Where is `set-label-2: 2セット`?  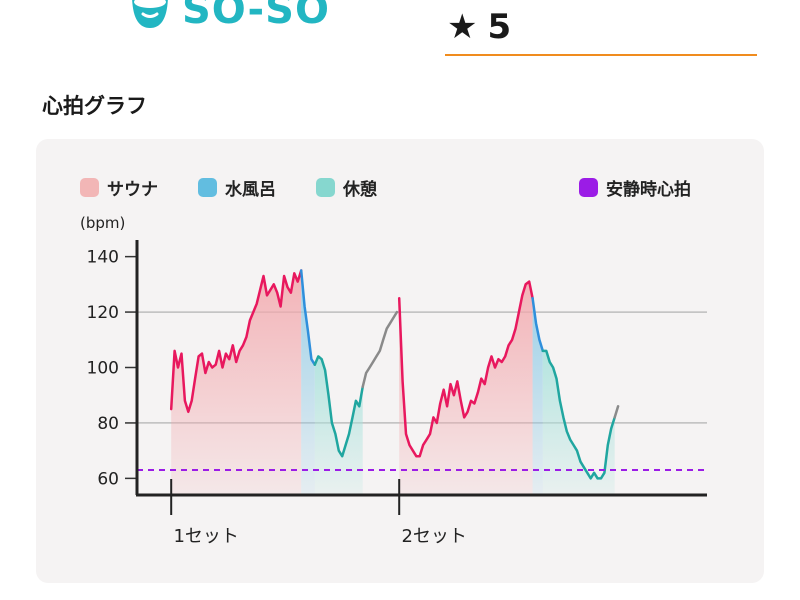
set-label-2: 2セット is located at coordinates (433, 536).